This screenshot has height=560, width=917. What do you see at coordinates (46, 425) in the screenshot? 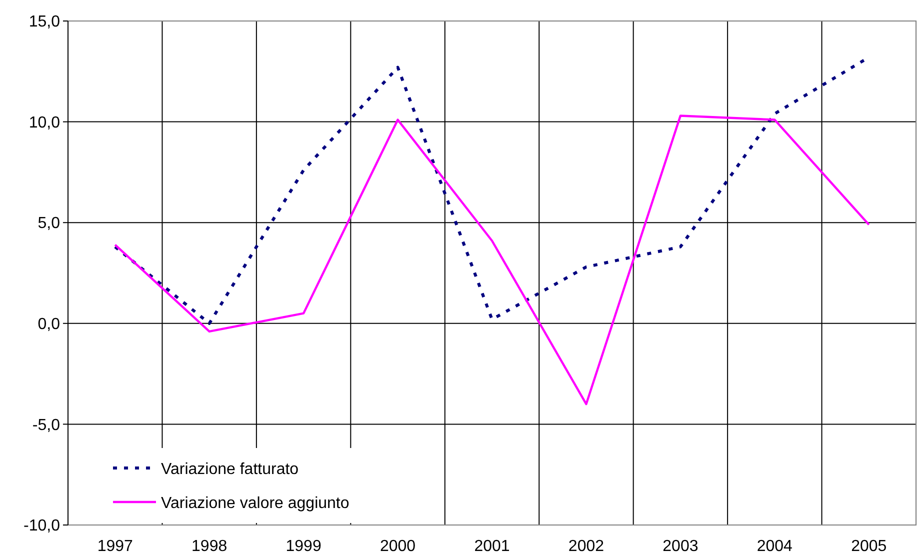
I see `y-tick-label: -5,0` at bounding box center [46, 425].